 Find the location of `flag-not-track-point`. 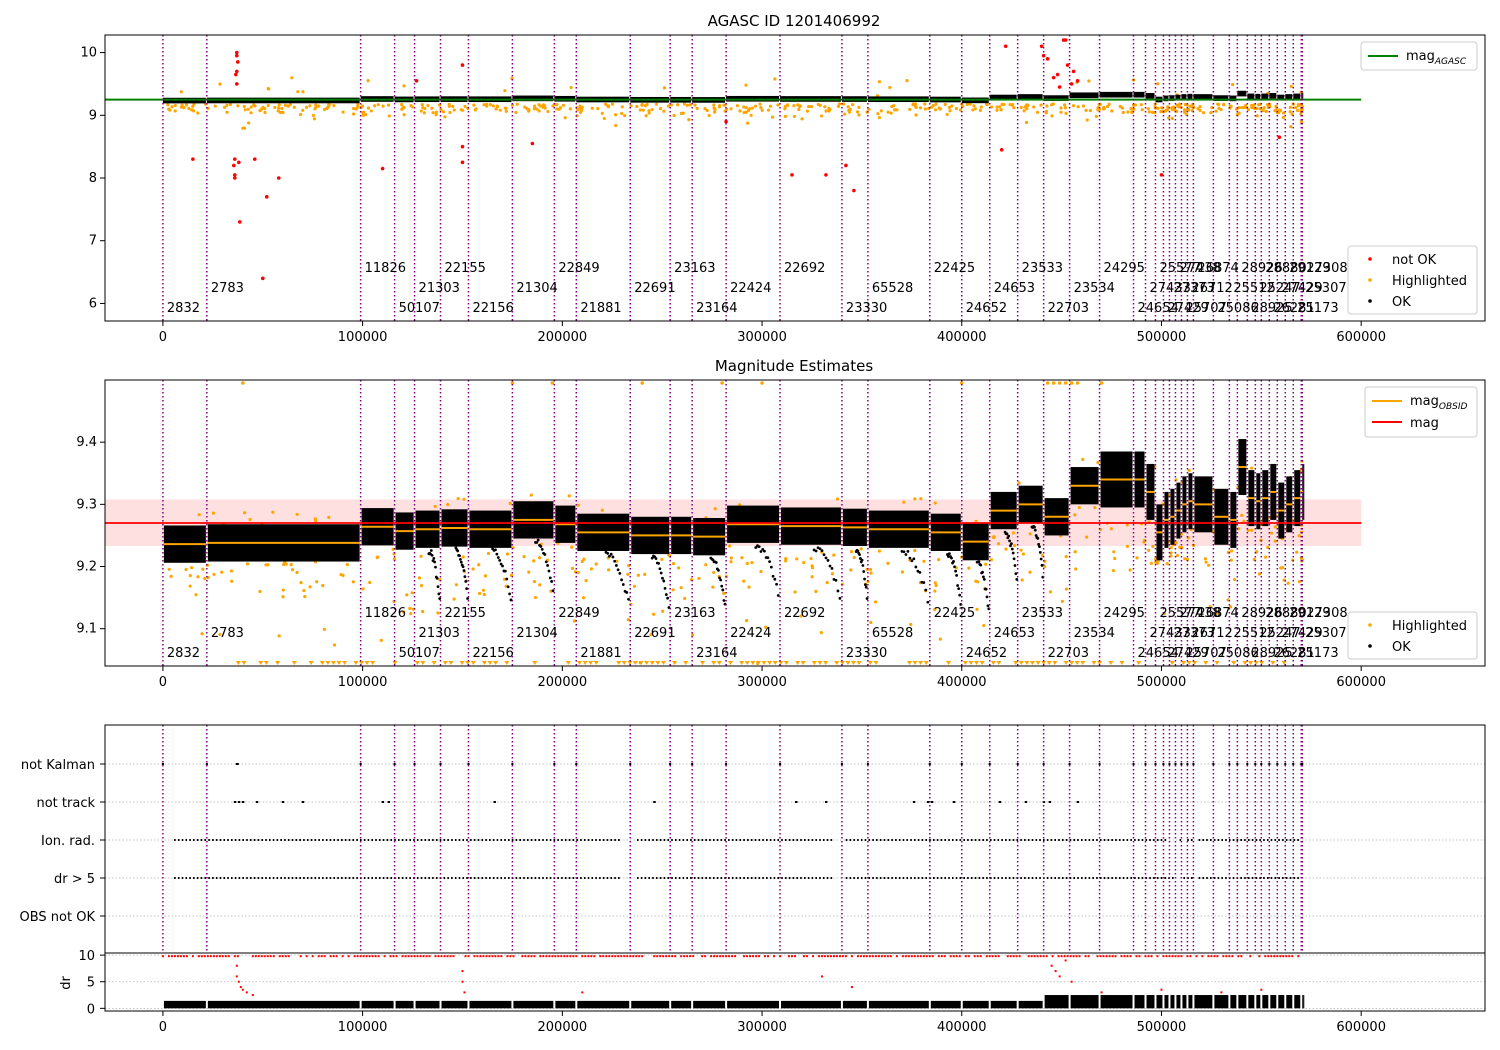

flag-not-track-point is located at coordinates (235, 802).